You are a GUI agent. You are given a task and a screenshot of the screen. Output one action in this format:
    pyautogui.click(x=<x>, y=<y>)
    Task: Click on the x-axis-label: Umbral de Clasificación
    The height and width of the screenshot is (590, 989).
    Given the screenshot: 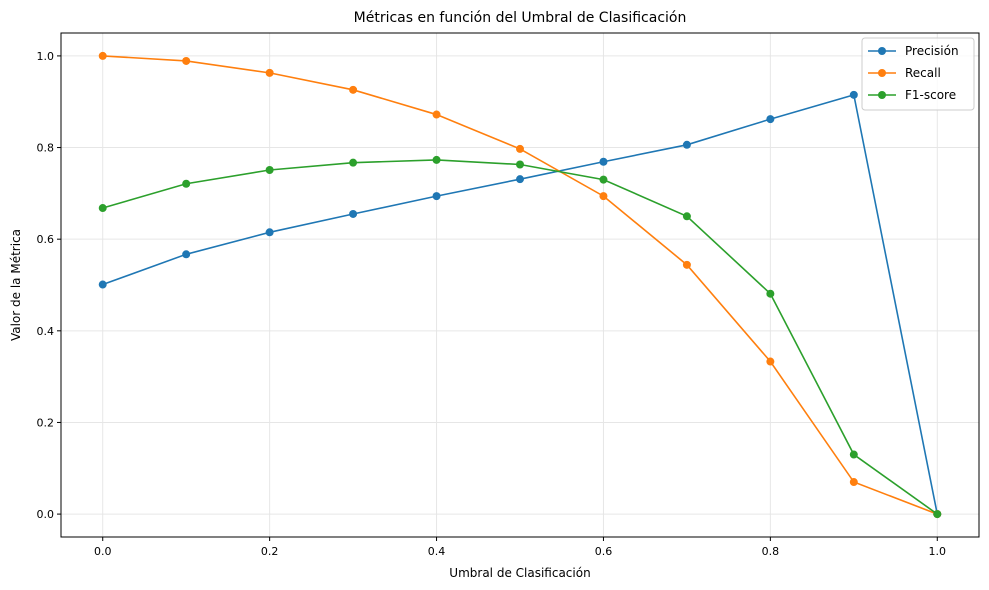 What is the action you would take?
    pyautogui.click(x=519, y=573)
    